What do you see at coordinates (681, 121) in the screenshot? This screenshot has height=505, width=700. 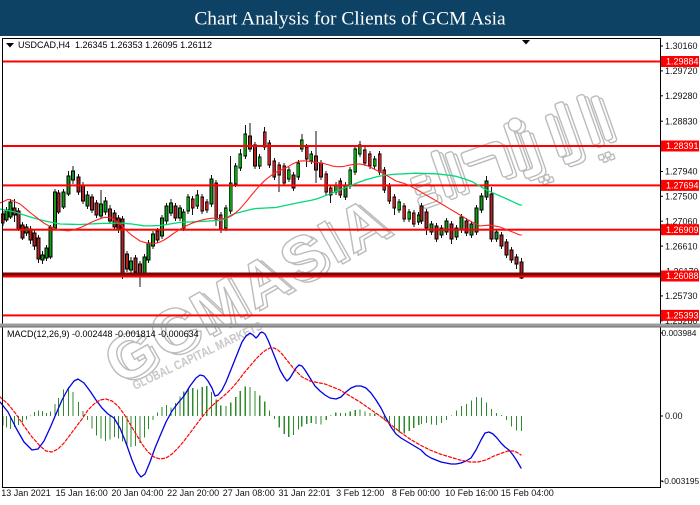 I see `svg-text: 1.28830` at bounding box center [681, 121].